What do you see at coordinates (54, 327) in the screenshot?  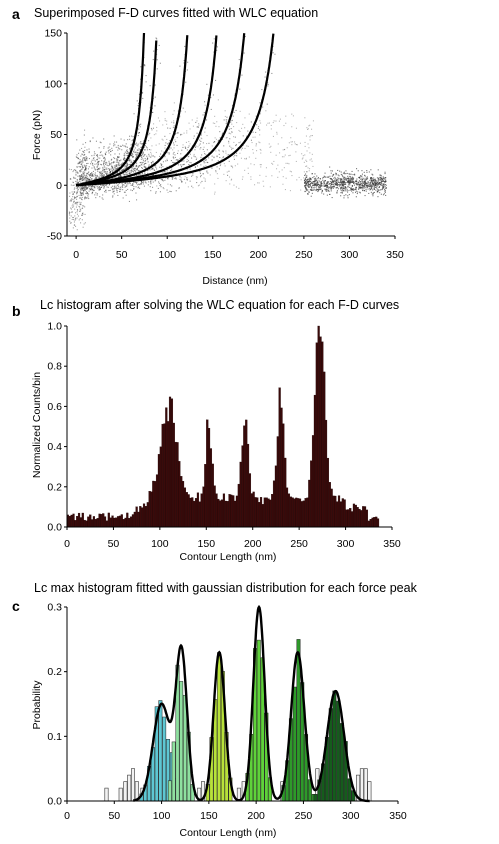 I see `y-tick-label: 1.0` at bounding box center [54, 327].